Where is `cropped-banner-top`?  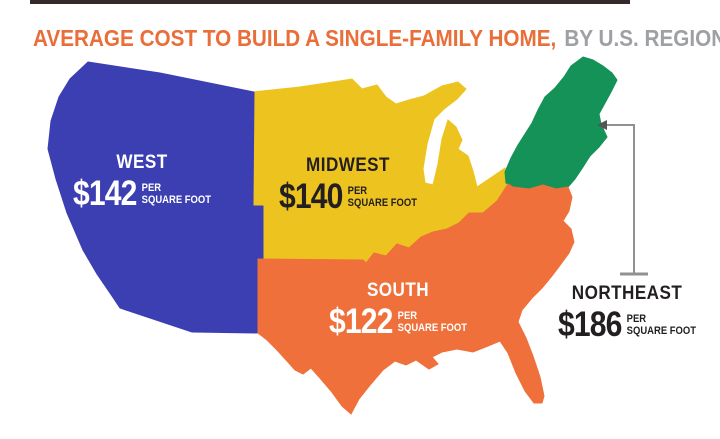 cropped-banner-top is located at coordinates (330, 2).